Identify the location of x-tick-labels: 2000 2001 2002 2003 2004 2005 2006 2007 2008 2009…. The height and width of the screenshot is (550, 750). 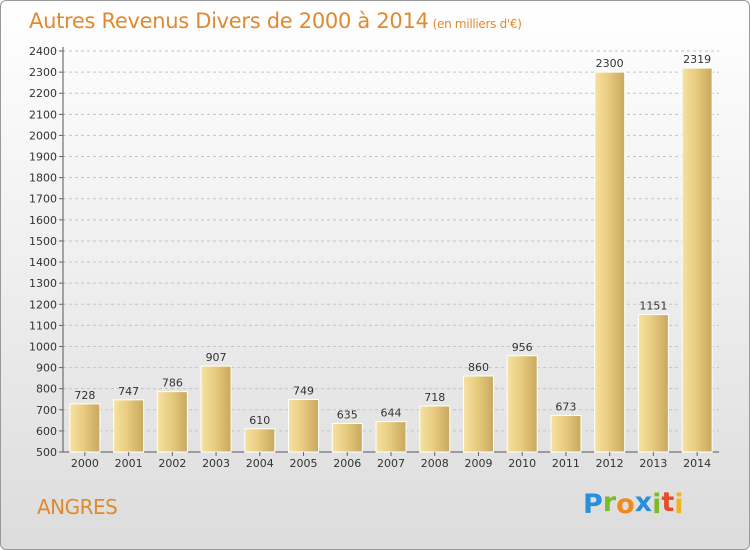
(391, 461).